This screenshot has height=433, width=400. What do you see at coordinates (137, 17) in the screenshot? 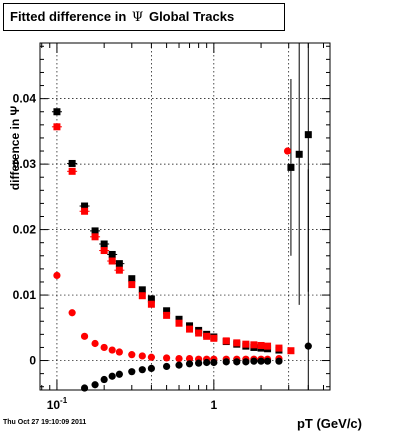
I see `title-psi-symbol: Ψ` at bounding box center [137, 17].